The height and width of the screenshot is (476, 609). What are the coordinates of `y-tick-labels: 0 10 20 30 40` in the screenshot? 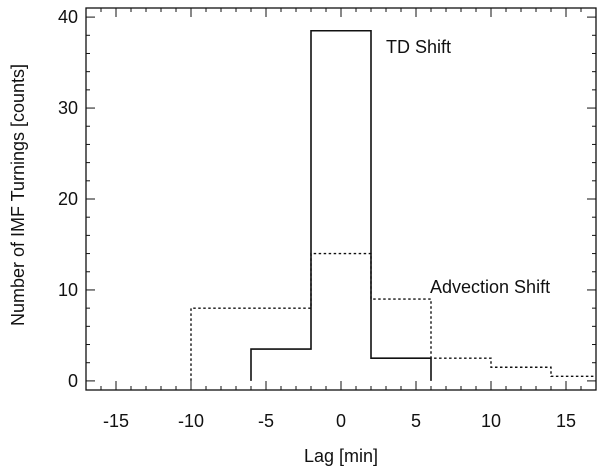 It's located at (68, 199).